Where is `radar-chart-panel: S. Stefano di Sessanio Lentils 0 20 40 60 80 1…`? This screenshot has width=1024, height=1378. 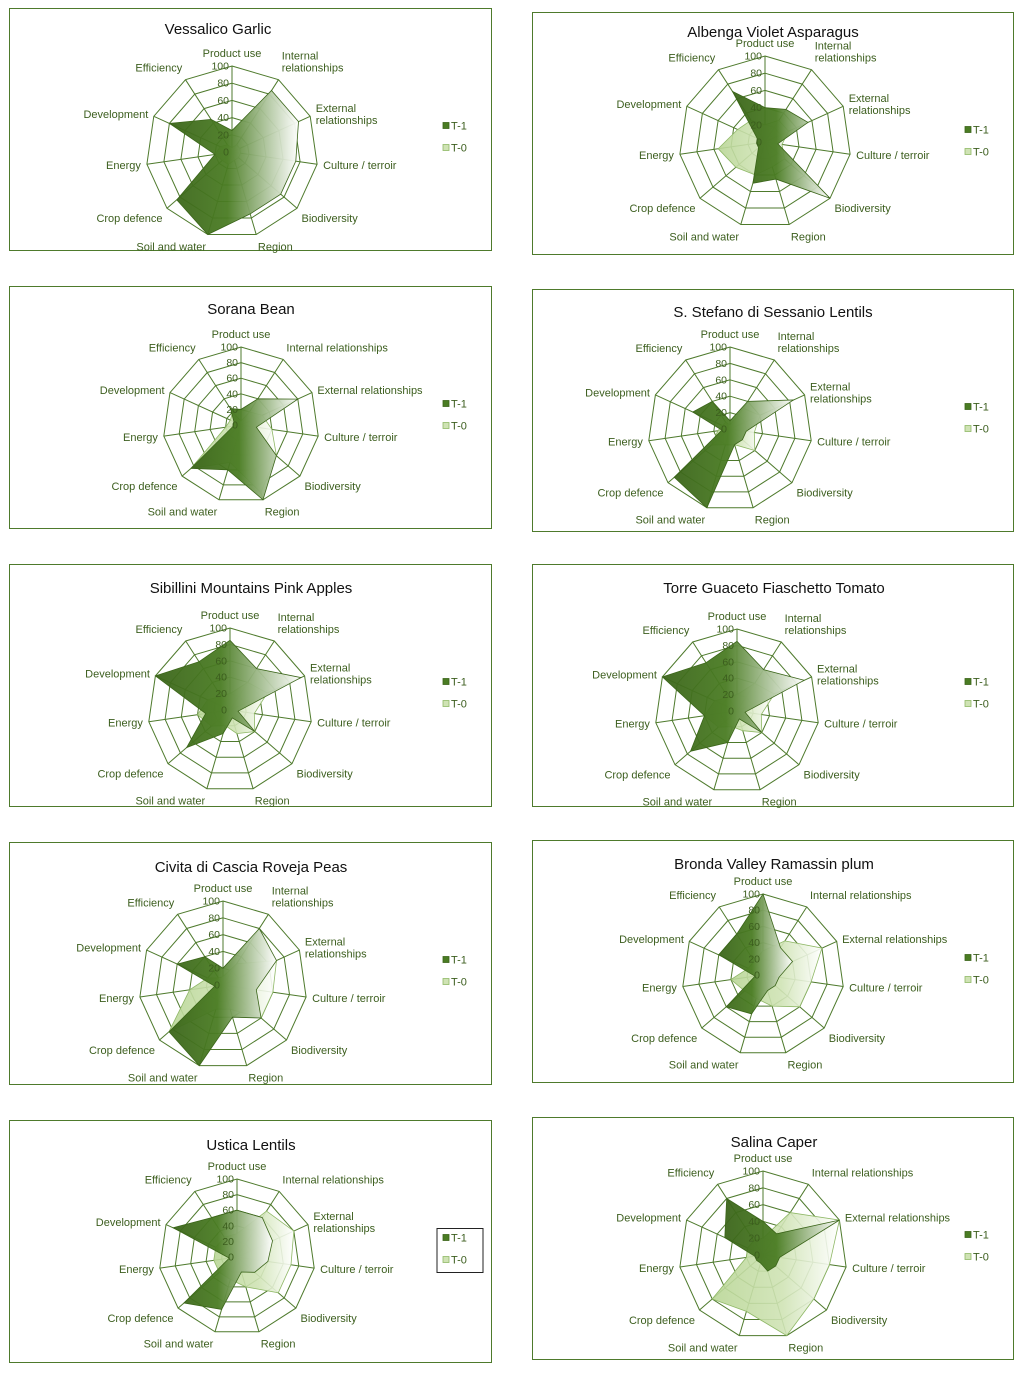
radar-chart-panel: S. Stefano di Sessanio Lentils 0 20 40 60 80 1… is located at coordinates (773, 410).